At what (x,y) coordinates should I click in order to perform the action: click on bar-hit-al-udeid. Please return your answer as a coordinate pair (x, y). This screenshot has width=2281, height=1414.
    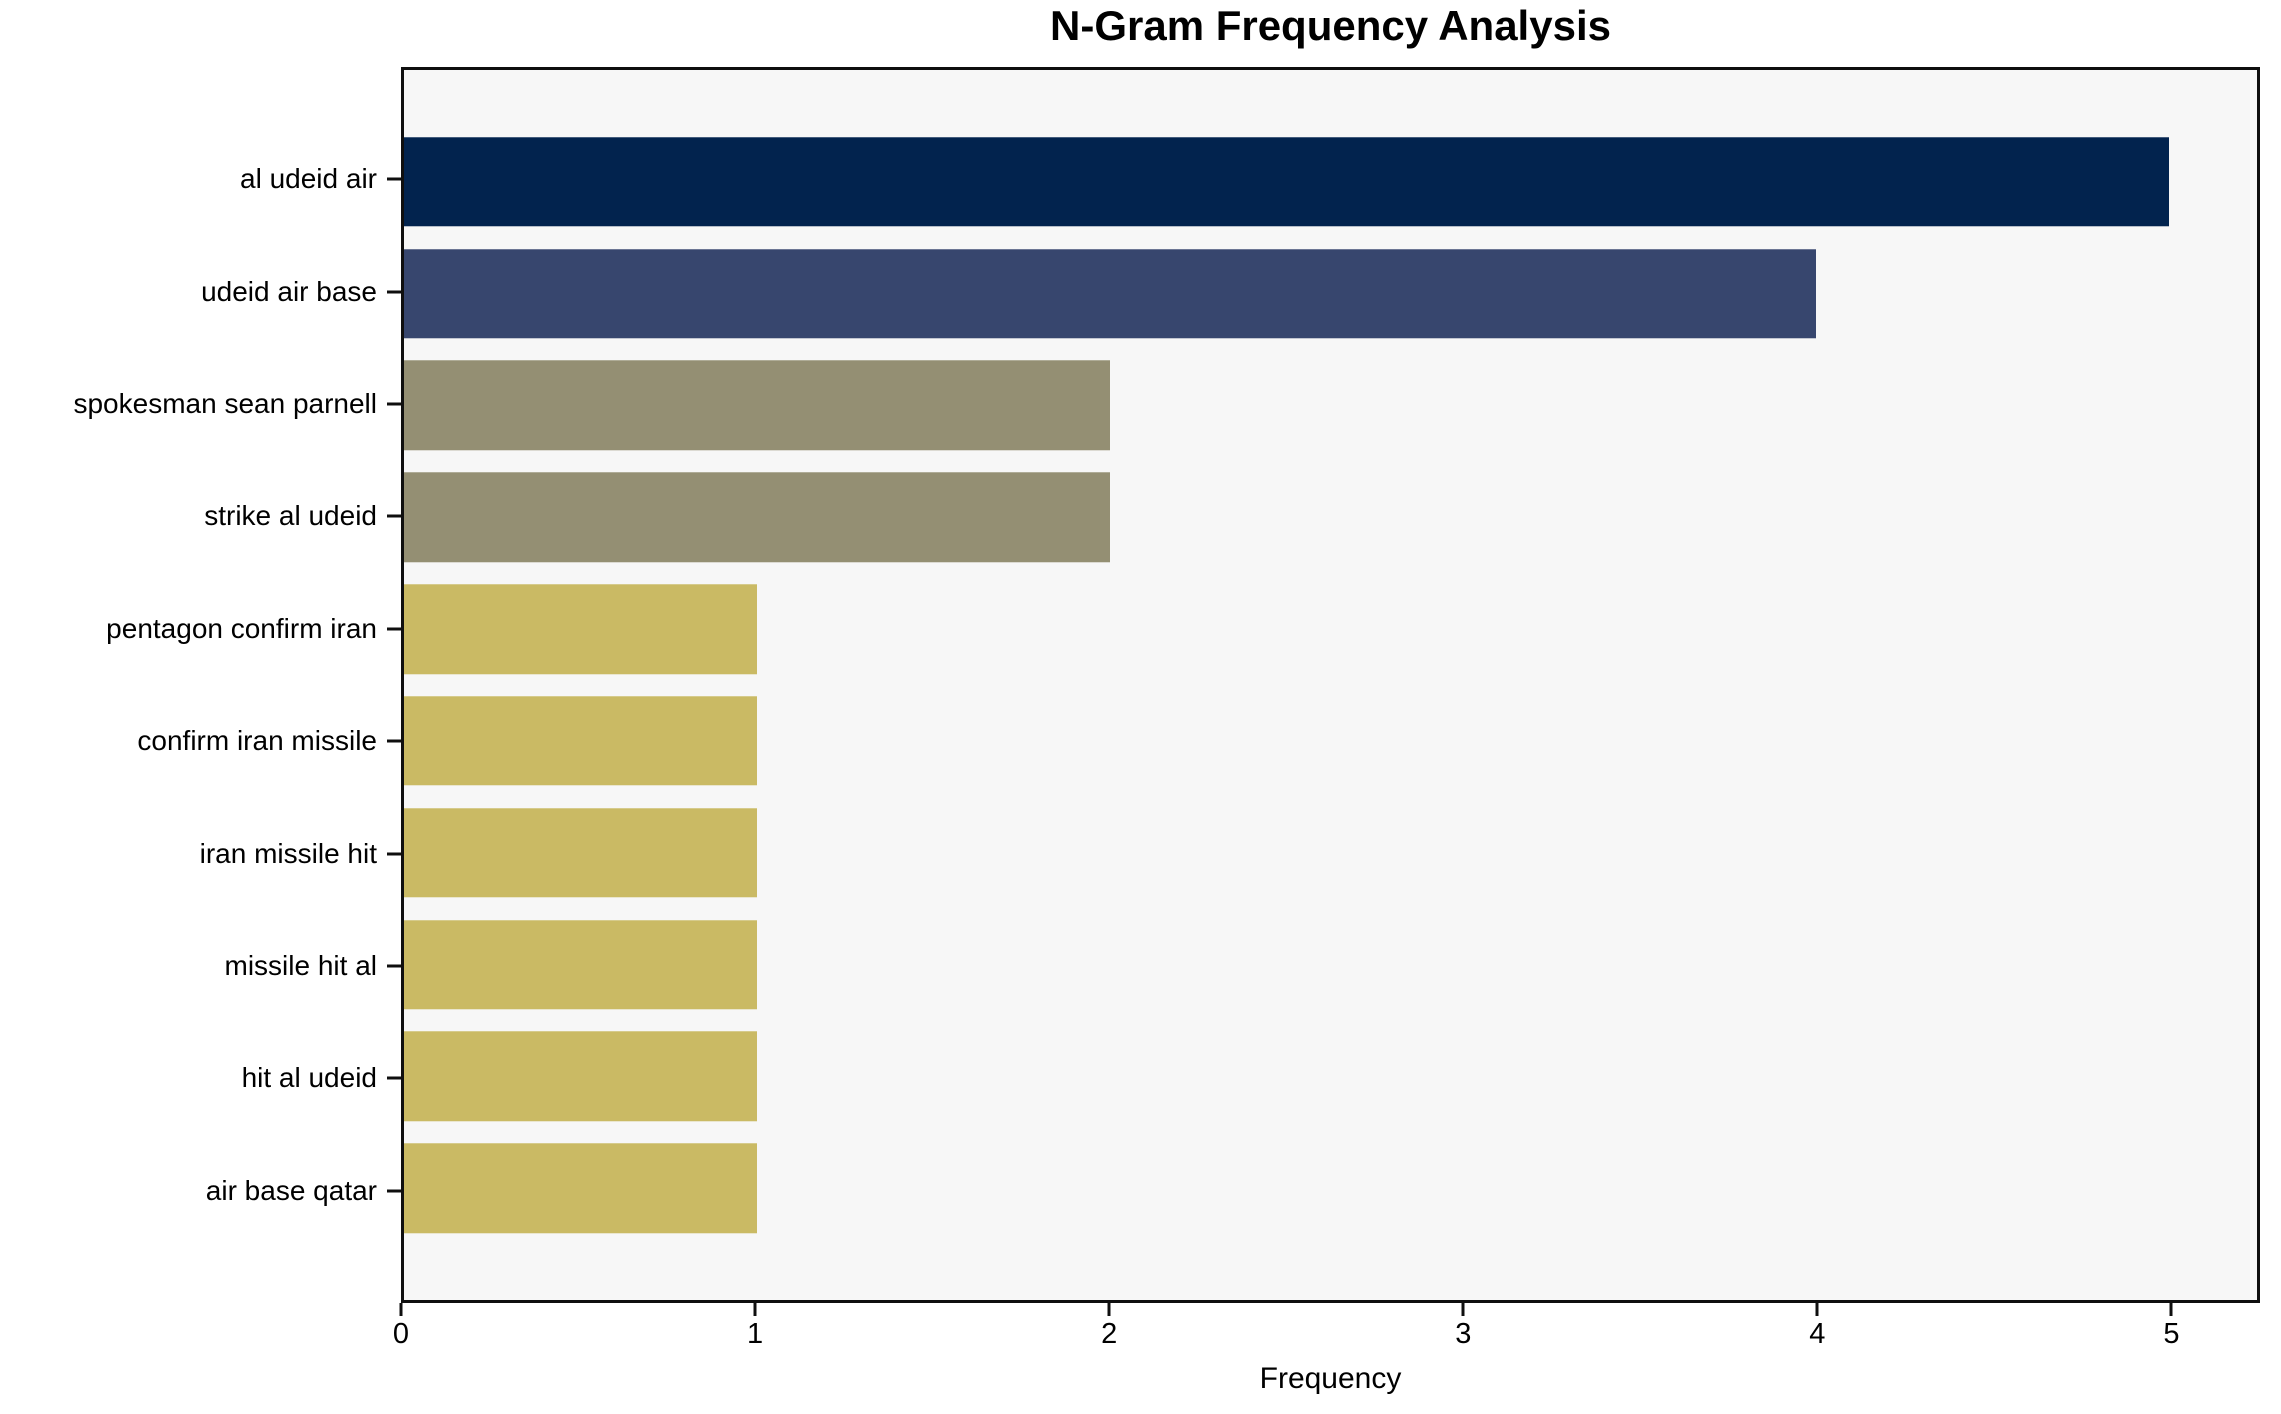
    Looking at the image, I should click on (580, 1076).